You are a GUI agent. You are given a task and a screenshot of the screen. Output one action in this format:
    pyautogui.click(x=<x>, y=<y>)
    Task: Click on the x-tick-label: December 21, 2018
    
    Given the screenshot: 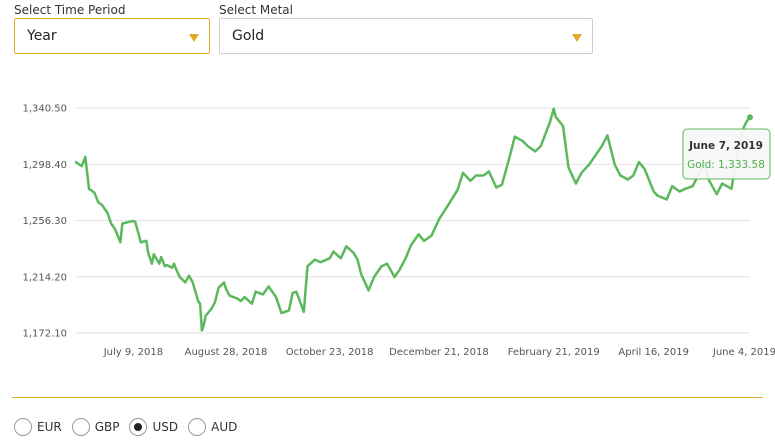 What is the action you would take?
    pyautogui.click(x=439, y=352)
    